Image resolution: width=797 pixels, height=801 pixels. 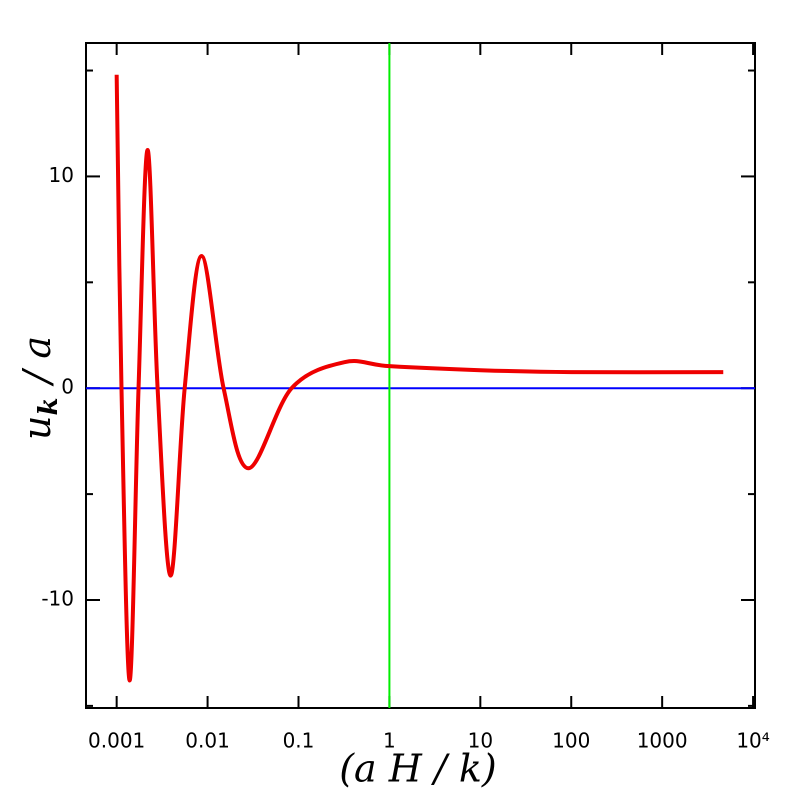 What do you see at coordinates (662, 741) in the screenshot?
I see `x-tick-label: 1000` at bounding box center [662, 741].